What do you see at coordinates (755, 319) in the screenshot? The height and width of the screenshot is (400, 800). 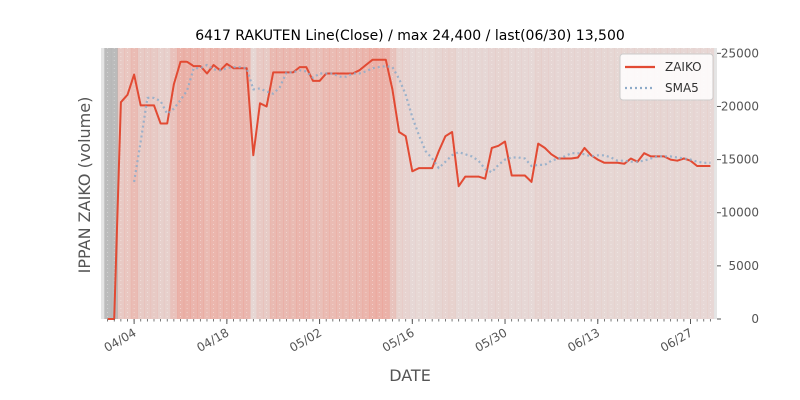 I see `y-tick-label: 0` at bounding box center [755, 319].